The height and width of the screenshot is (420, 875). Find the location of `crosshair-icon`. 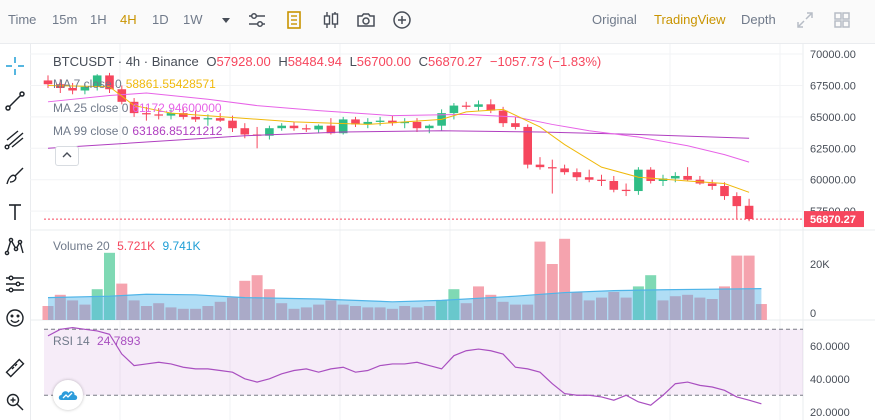

crosshair-icon is located at coordinates (15, 66).